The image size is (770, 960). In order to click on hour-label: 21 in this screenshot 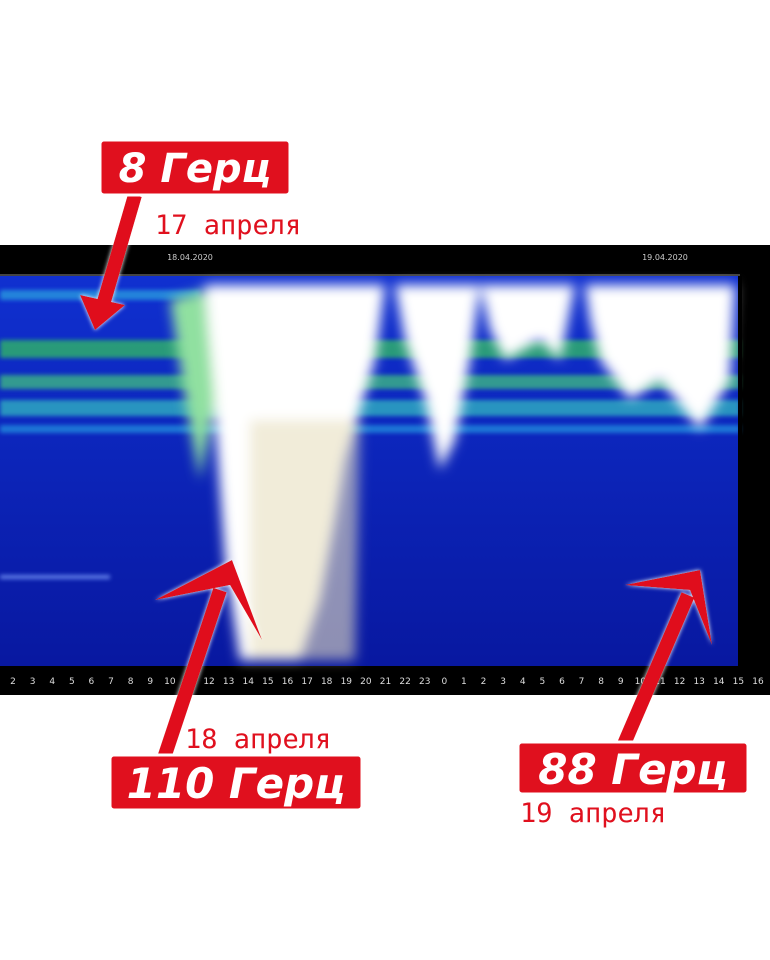, I will do `click(385, 682)`.